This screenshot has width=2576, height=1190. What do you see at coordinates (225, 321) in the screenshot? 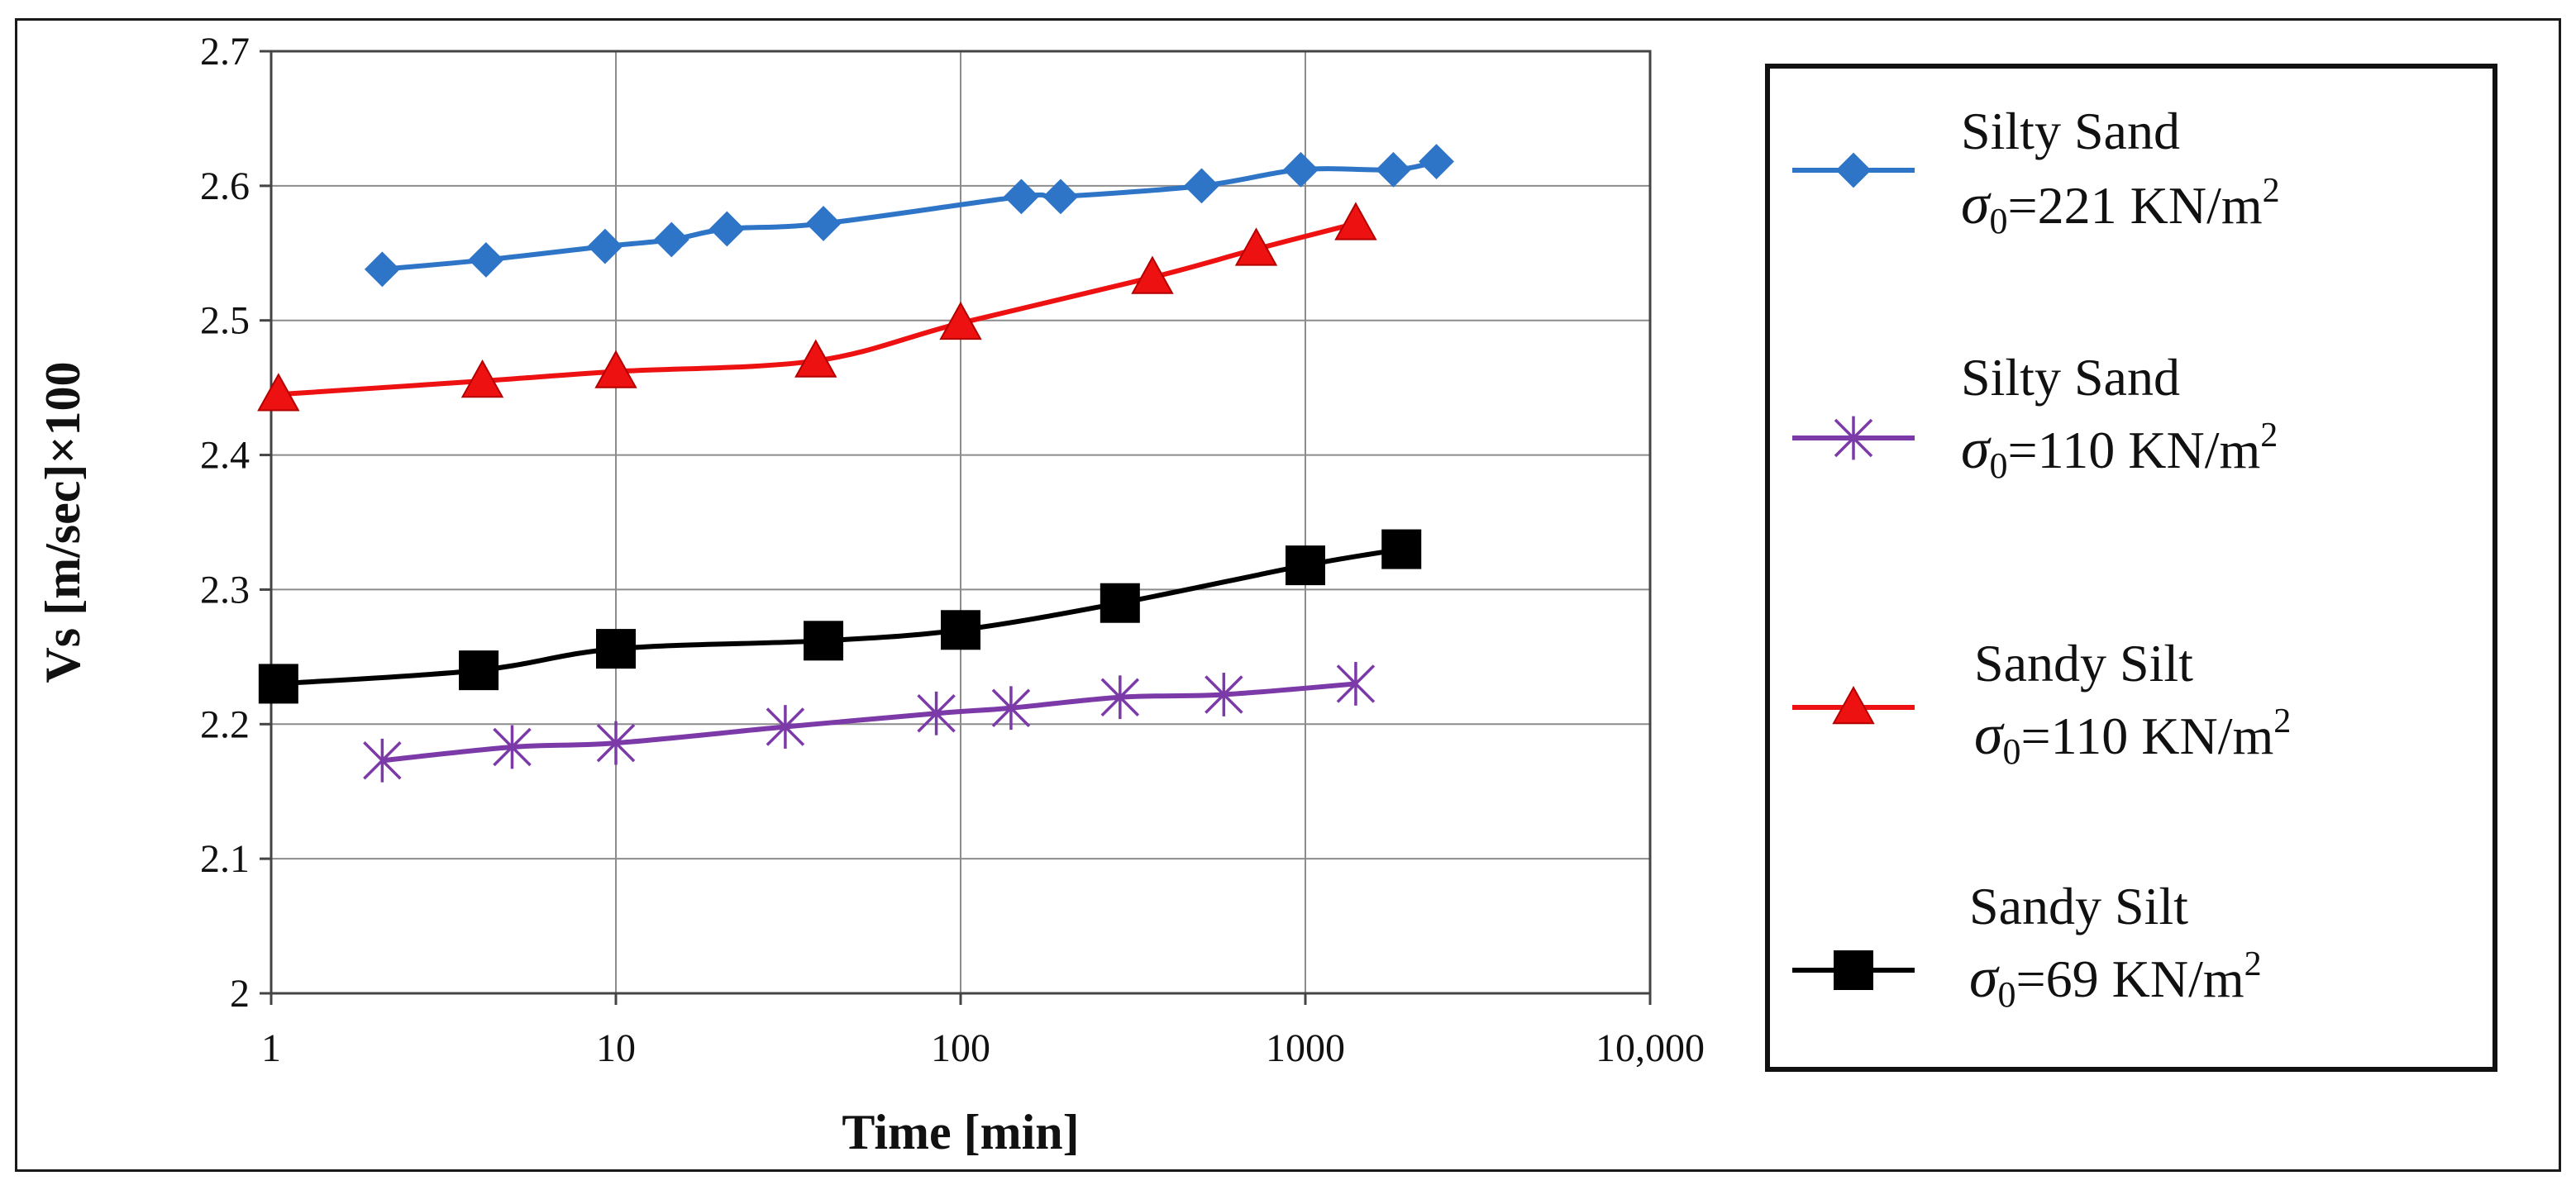
I see `y-tick-label: 2.5` at bounding box center [225, 321].